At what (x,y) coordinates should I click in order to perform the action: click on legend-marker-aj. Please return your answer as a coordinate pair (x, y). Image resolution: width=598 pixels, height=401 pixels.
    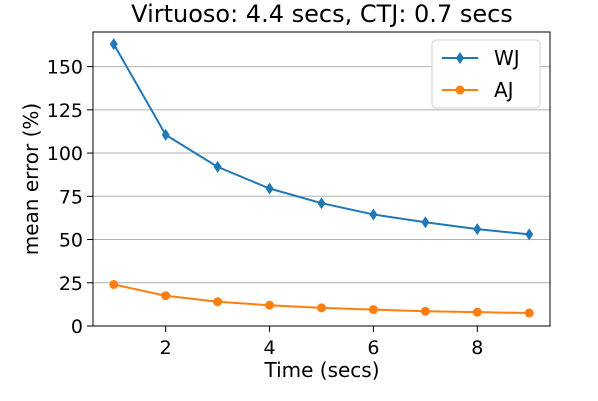
    Looking at the image, I should click on (460, 90).